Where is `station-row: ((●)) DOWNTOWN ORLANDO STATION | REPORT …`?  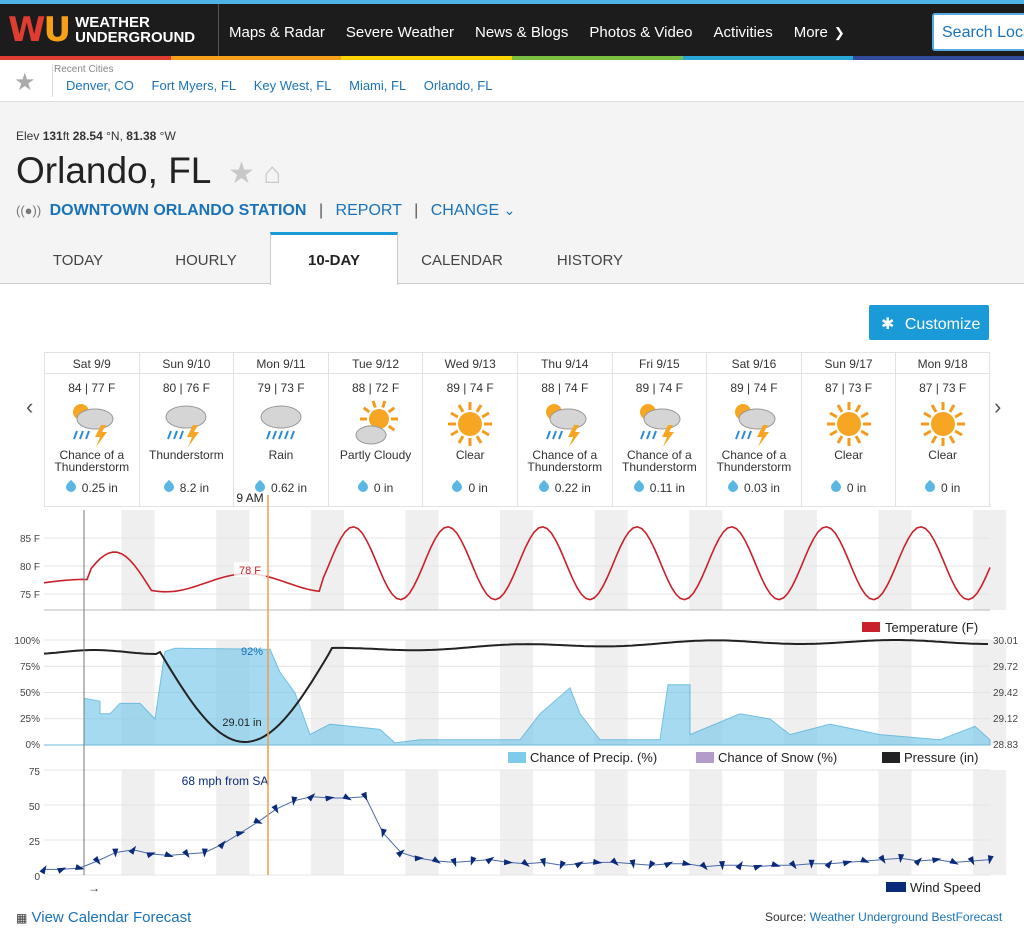 station-row: ((●)) DOWNTOWN ORLANDO STATION | REPORT … is located at coordinates (265, 211).